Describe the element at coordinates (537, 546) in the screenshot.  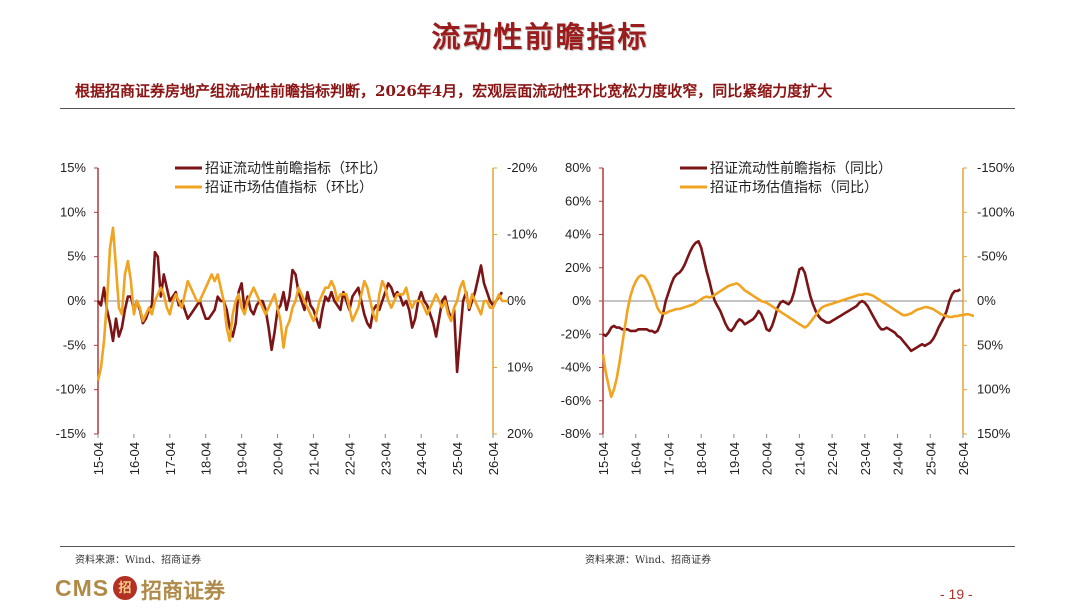
I see `footer-divider` at that location.